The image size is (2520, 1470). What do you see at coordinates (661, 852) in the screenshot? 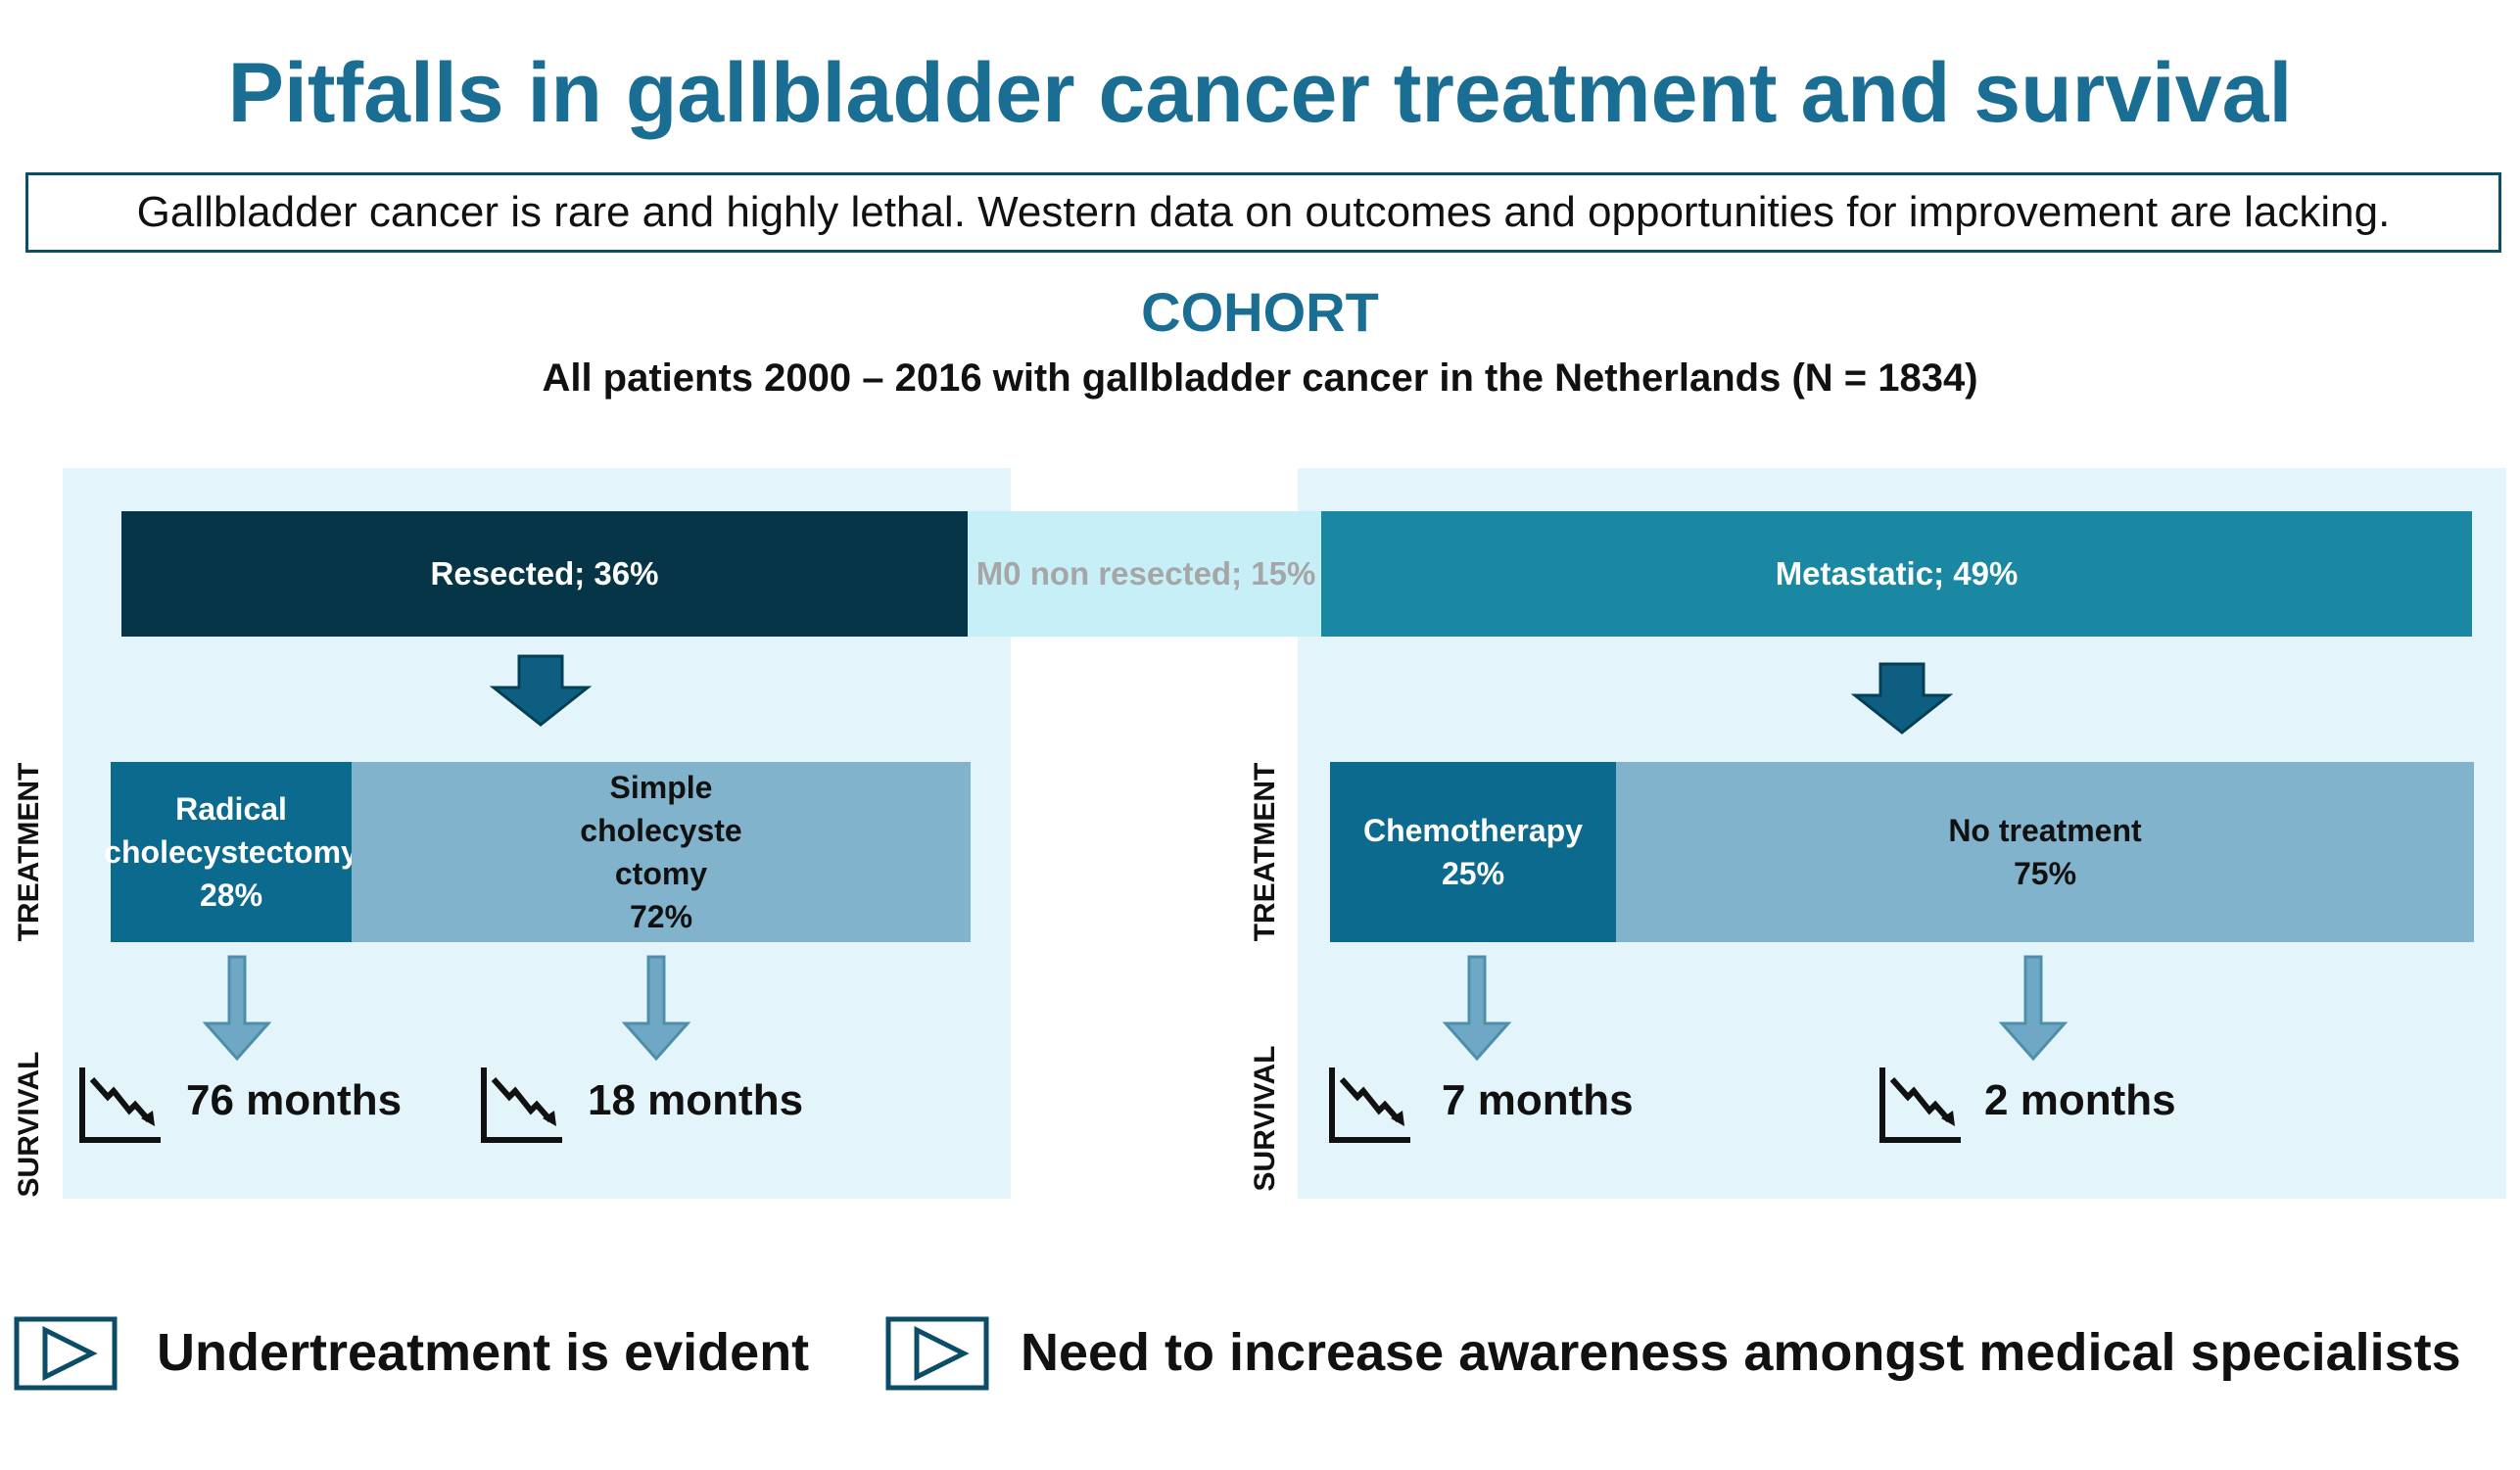
I see `simple-cholecystectomy-box: Simple cholecyste ctomy 72%` at bounding box center [661, 852].